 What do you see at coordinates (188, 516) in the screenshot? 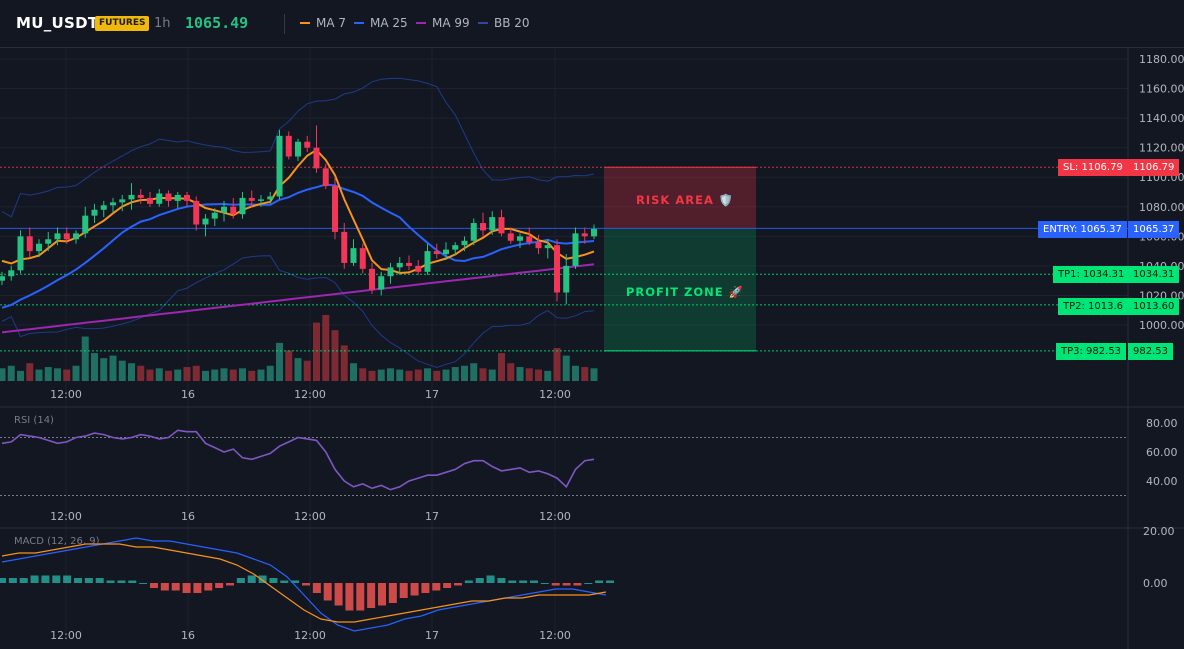
I see `time-tick-label: 16` at bounding box center [188, 516].